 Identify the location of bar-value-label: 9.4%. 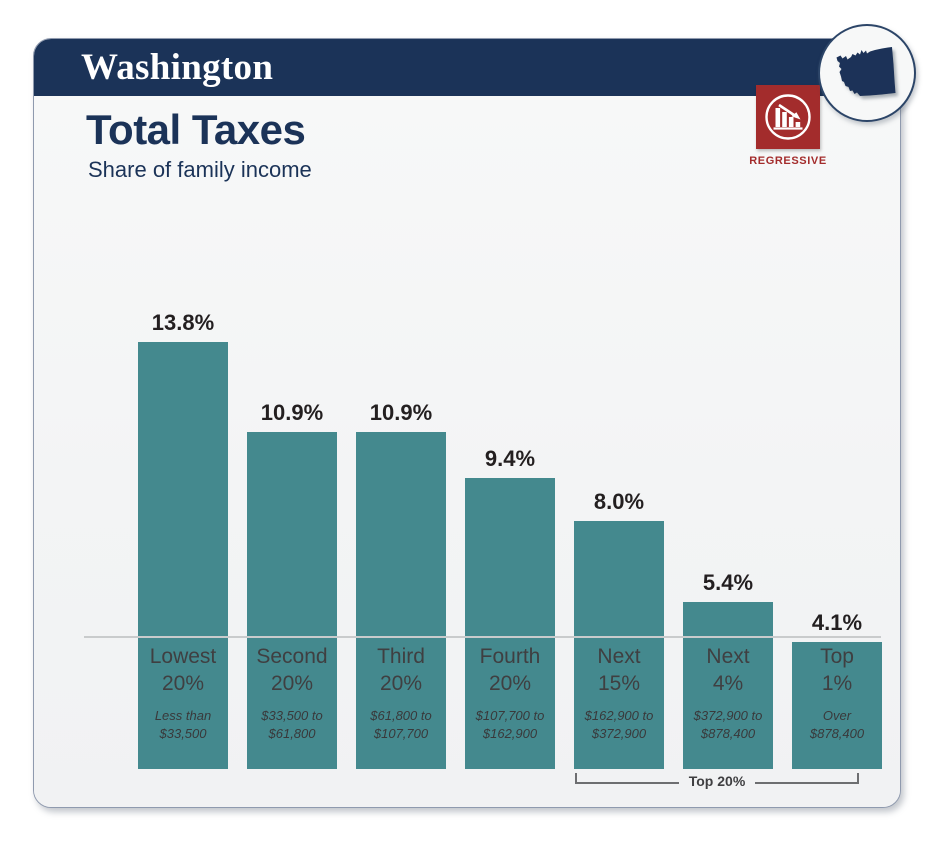
(510, 458).